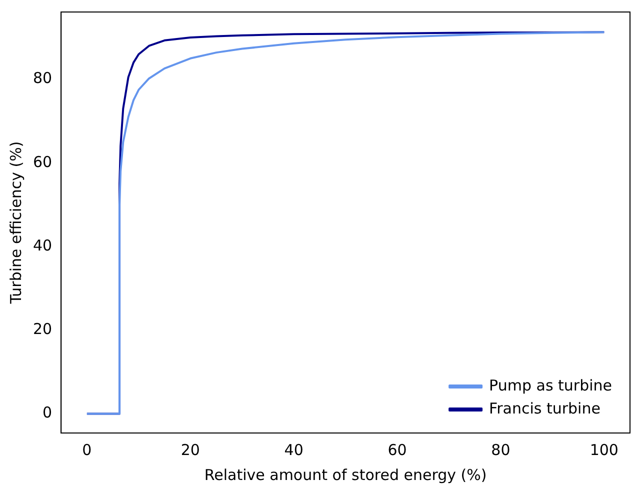 This screenshot has width=644, height=491. I want to click on legend-label: Francis turbine, so click(544, 408).